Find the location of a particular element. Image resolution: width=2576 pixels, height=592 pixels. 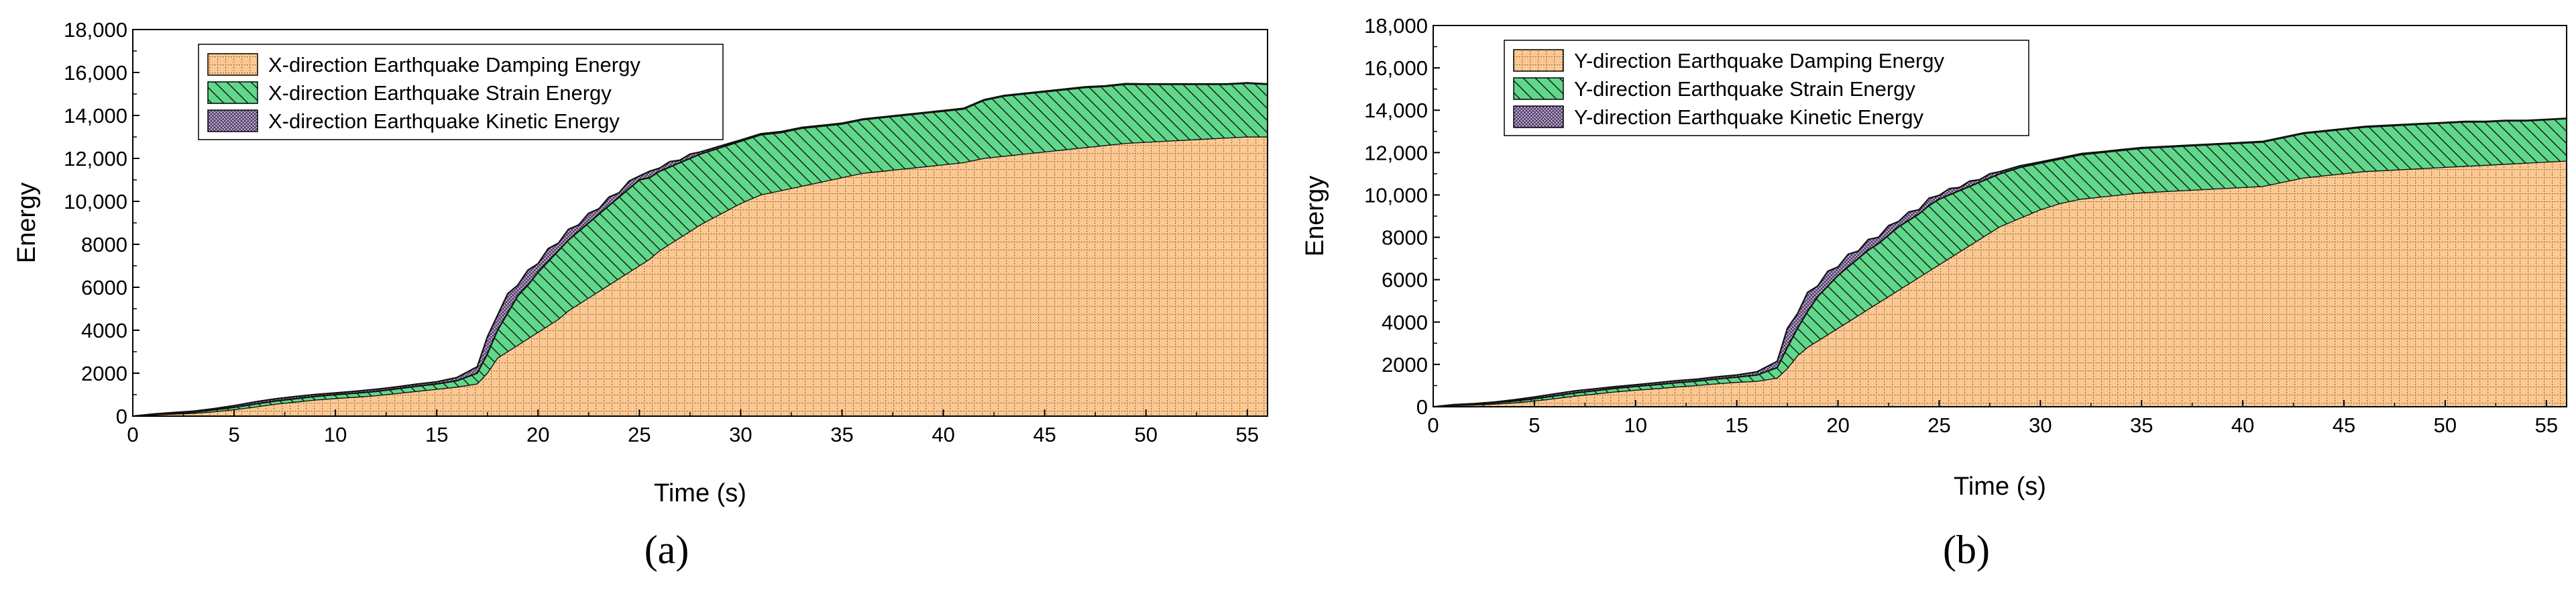

legend-label: Y-direction Earthquake Strain Energy is located at coordinates (1744, 89).